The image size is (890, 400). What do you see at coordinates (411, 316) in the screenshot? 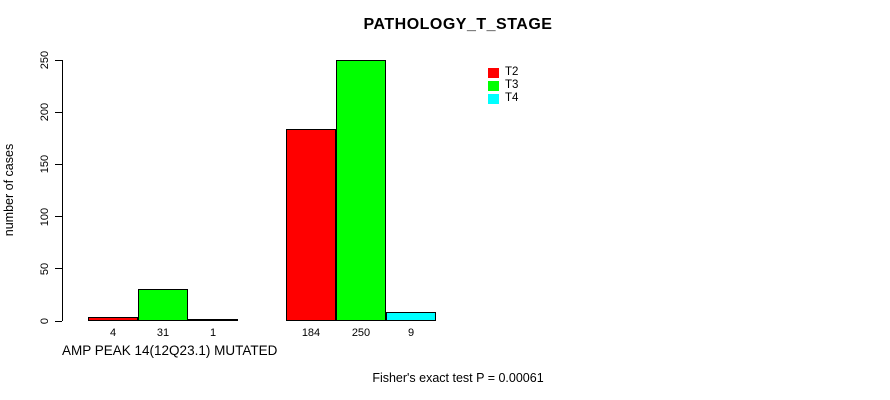
I see `bar-T4-group2` at bounding box center [411, 316].